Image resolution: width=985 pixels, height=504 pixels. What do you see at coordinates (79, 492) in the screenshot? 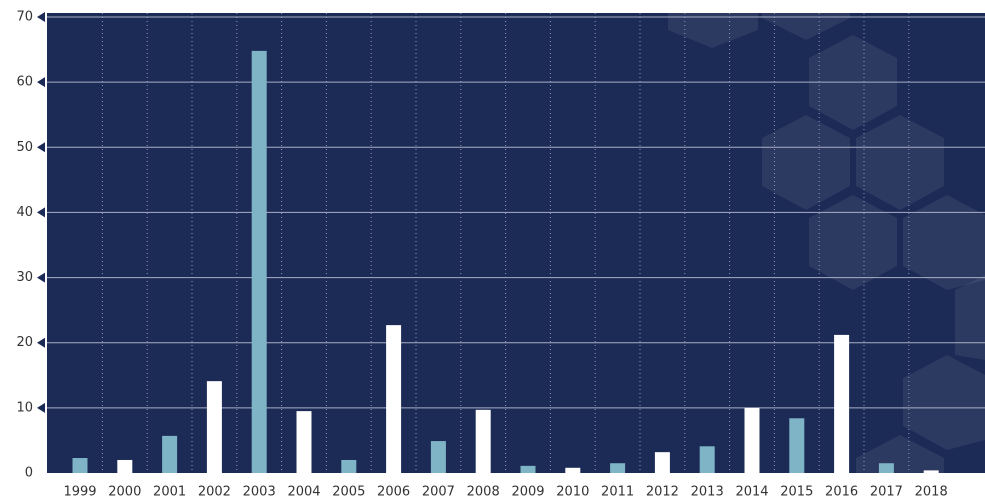
I see `x-tick-label: 1999` at bounding box center [79, 492].